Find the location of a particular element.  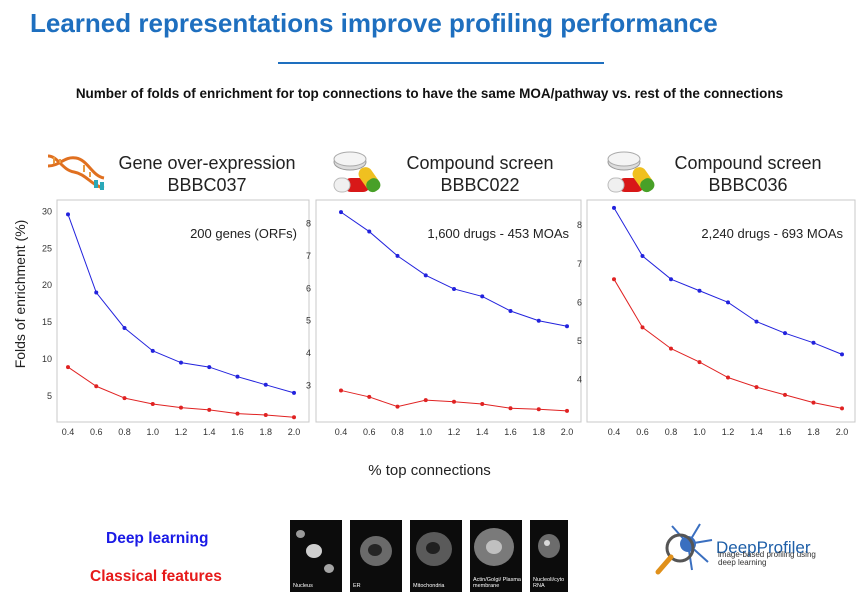

panel-1-header: Gene over-expression BBBC037 is located at coordinates (207, 174).